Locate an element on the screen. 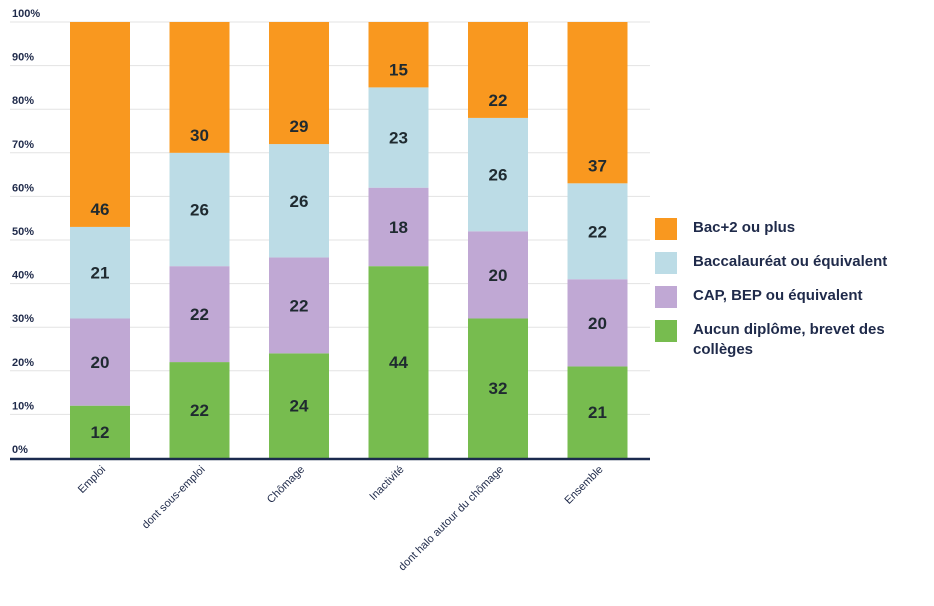  x-category-label: Chômage is located at coordinates (286, 485).